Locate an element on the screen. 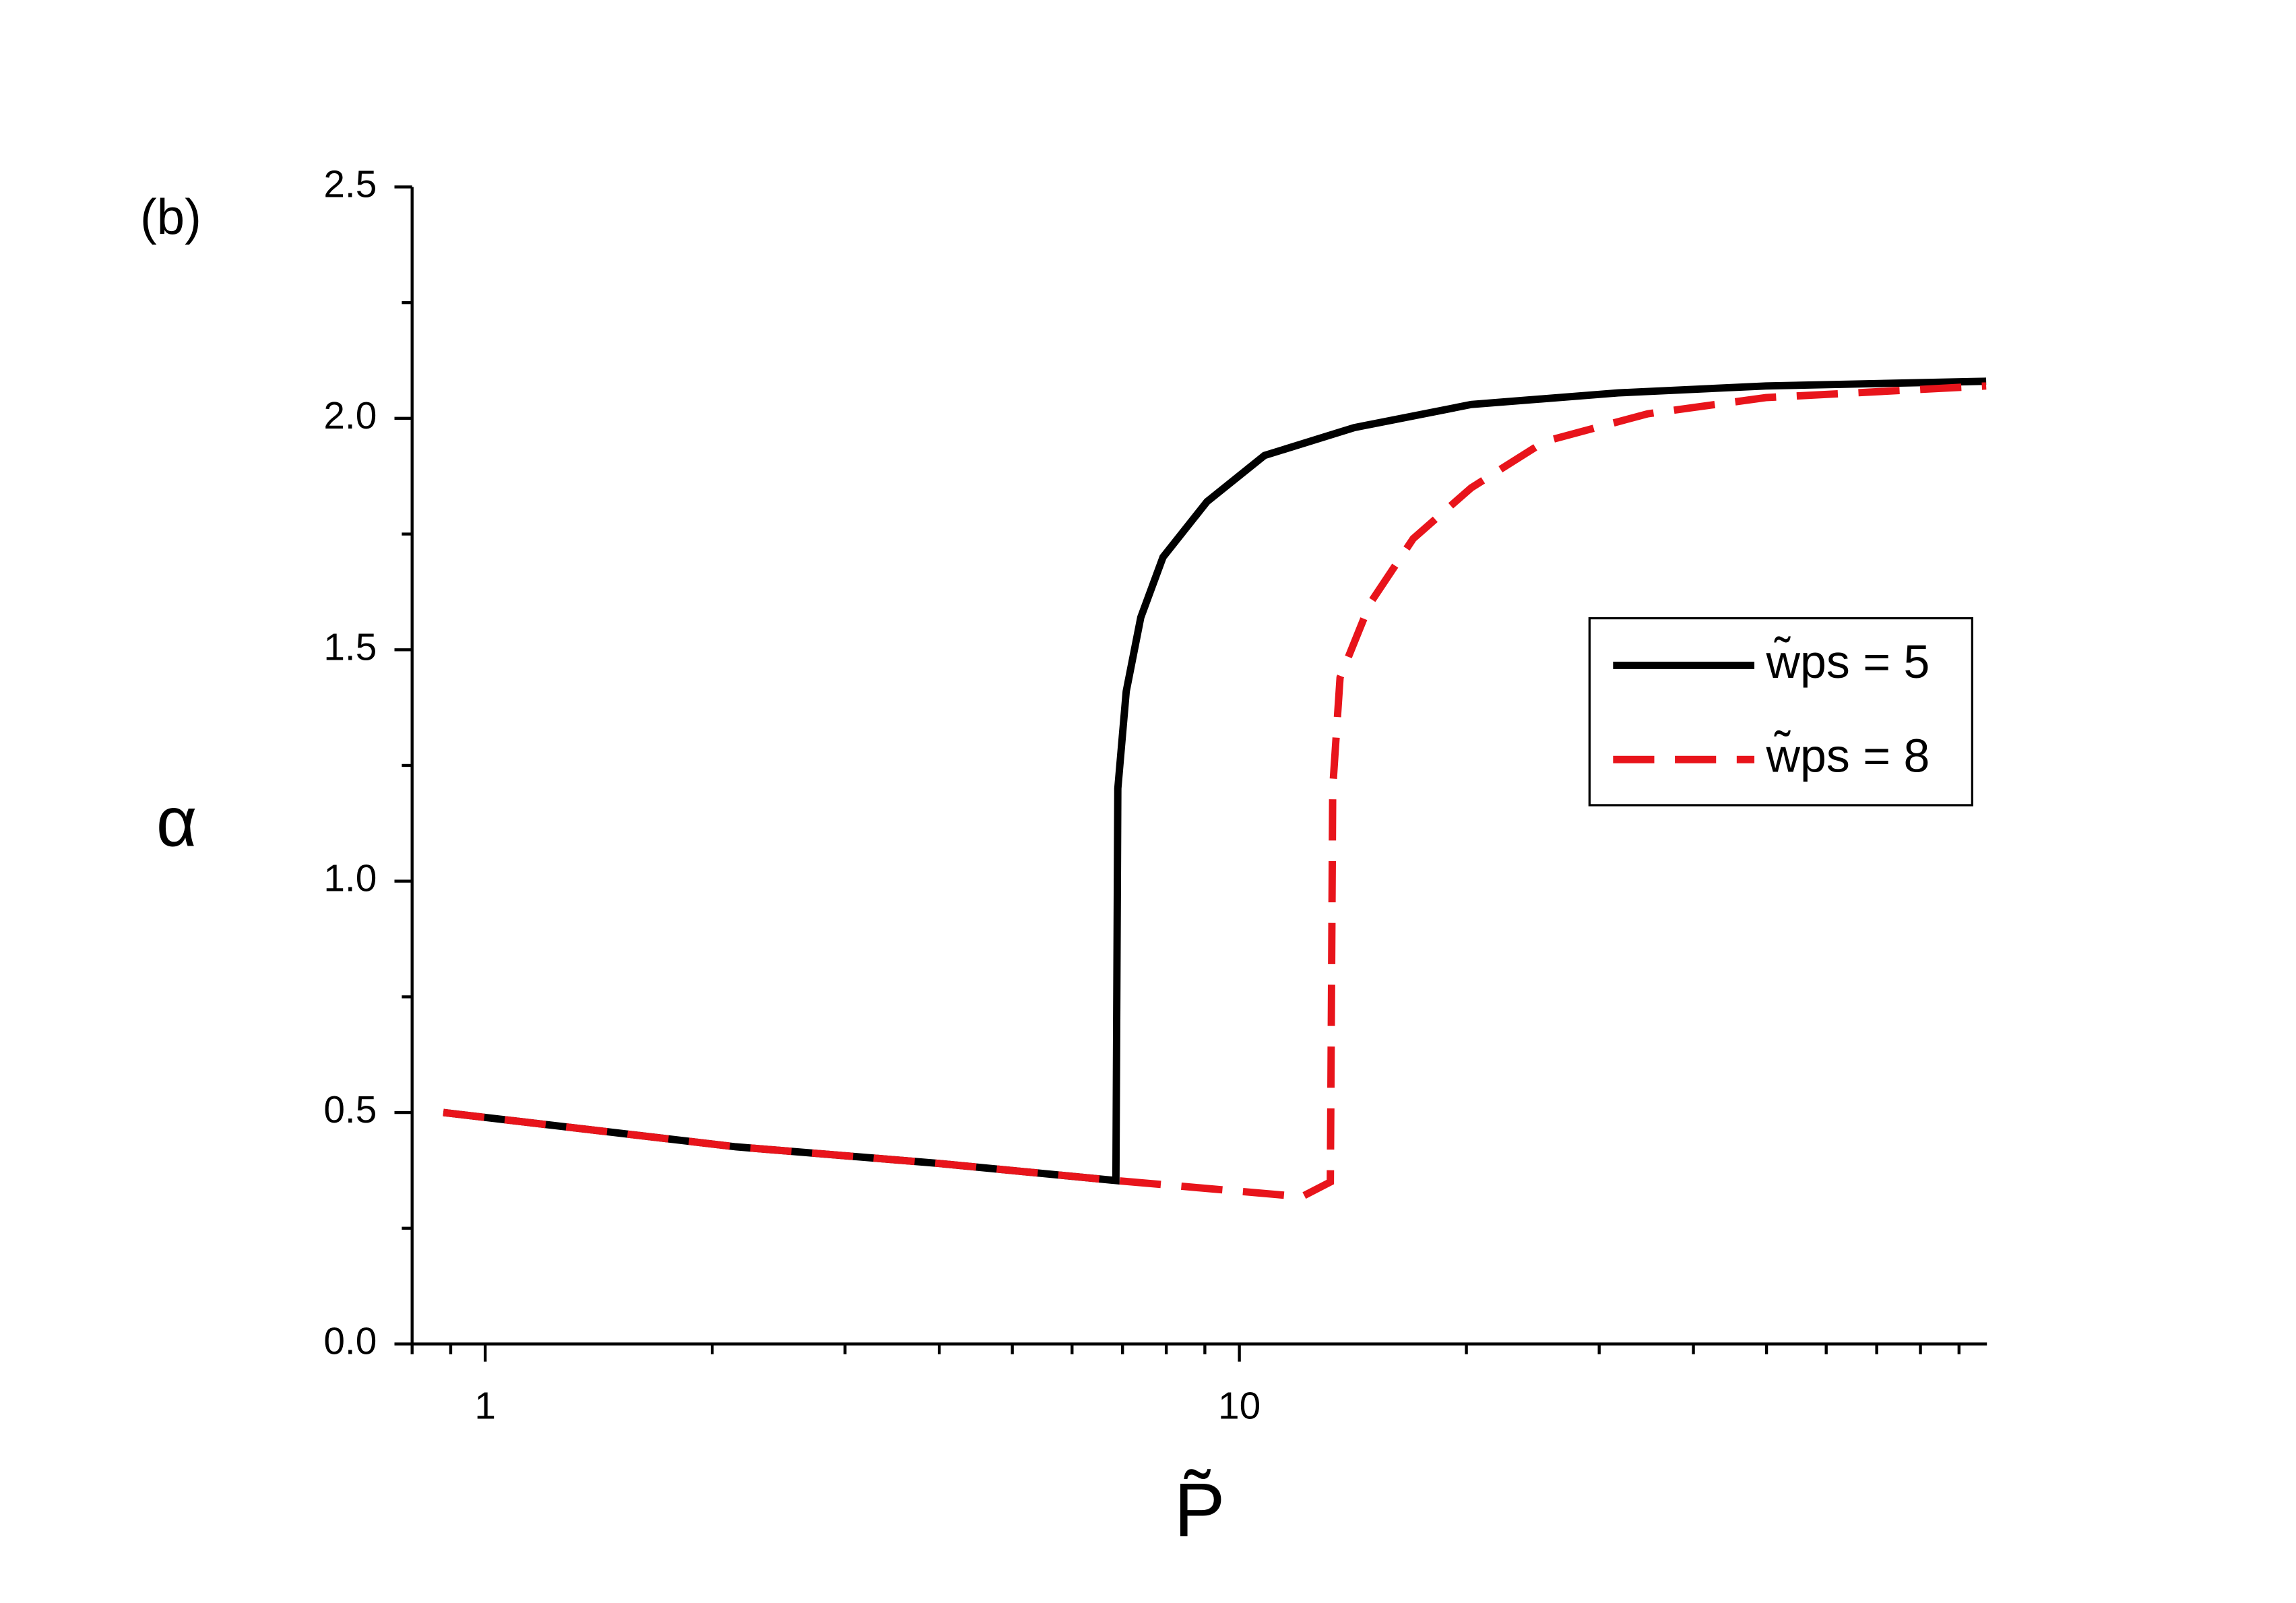  legend-box is located at coordinates (1780, 712).